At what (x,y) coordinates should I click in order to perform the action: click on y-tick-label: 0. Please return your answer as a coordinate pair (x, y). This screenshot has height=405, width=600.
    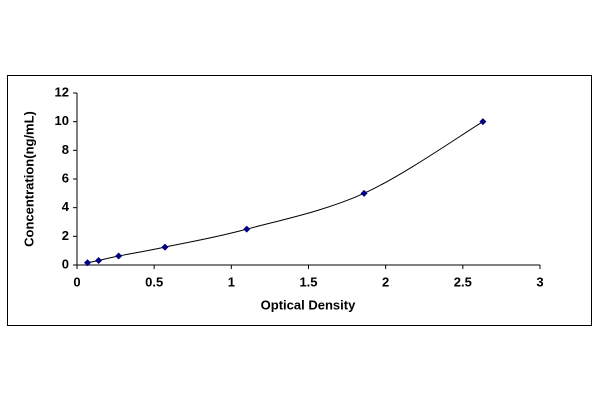
    Looking at the image, I should click on (65, 263).